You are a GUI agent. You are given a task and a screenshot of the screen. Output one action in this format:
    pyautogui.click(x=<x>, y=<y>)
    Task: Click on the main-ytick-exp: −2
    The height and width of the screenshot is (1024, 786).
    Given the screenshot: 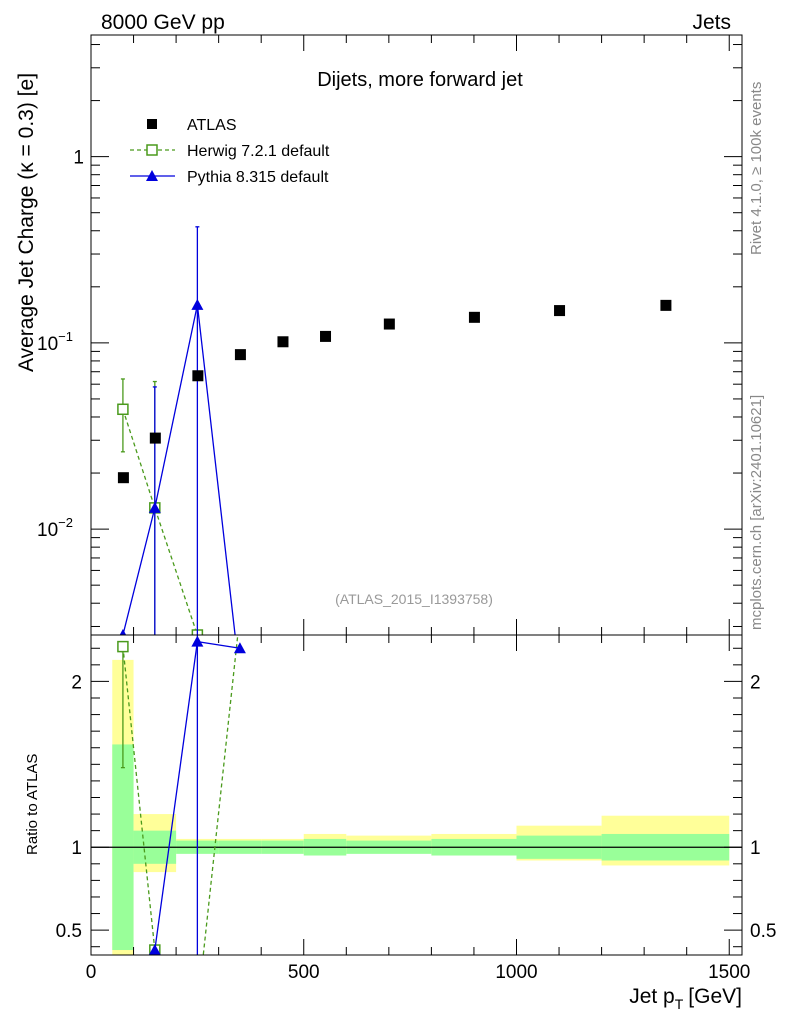 What is the action you would take?
    pyautogui.click(x=65, y=522)
    